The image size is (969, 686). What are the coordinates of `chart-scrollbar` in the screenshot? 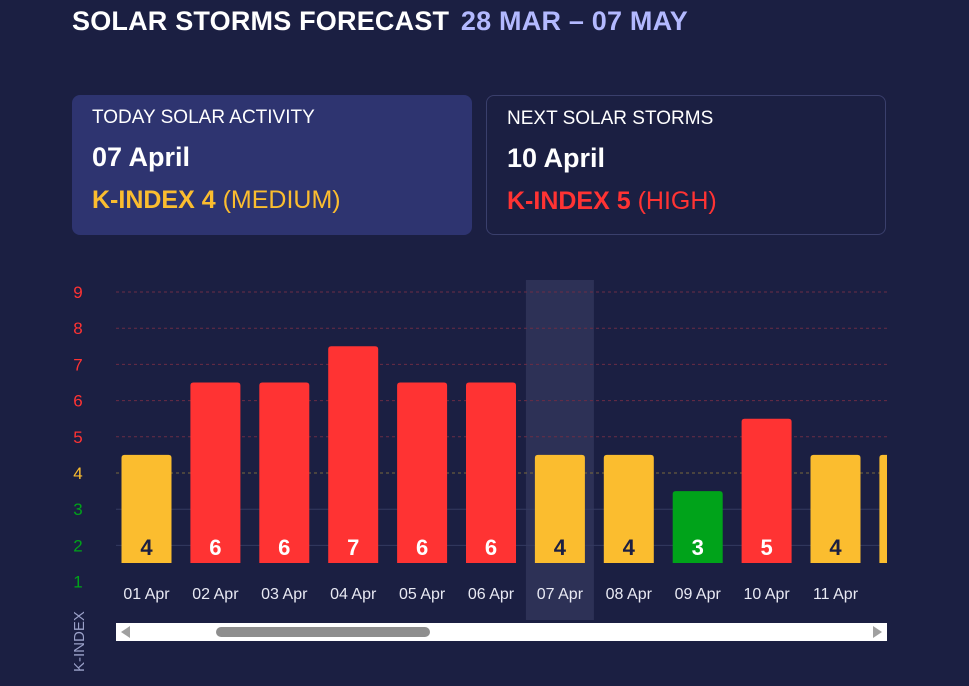 It's located at (501, 632).